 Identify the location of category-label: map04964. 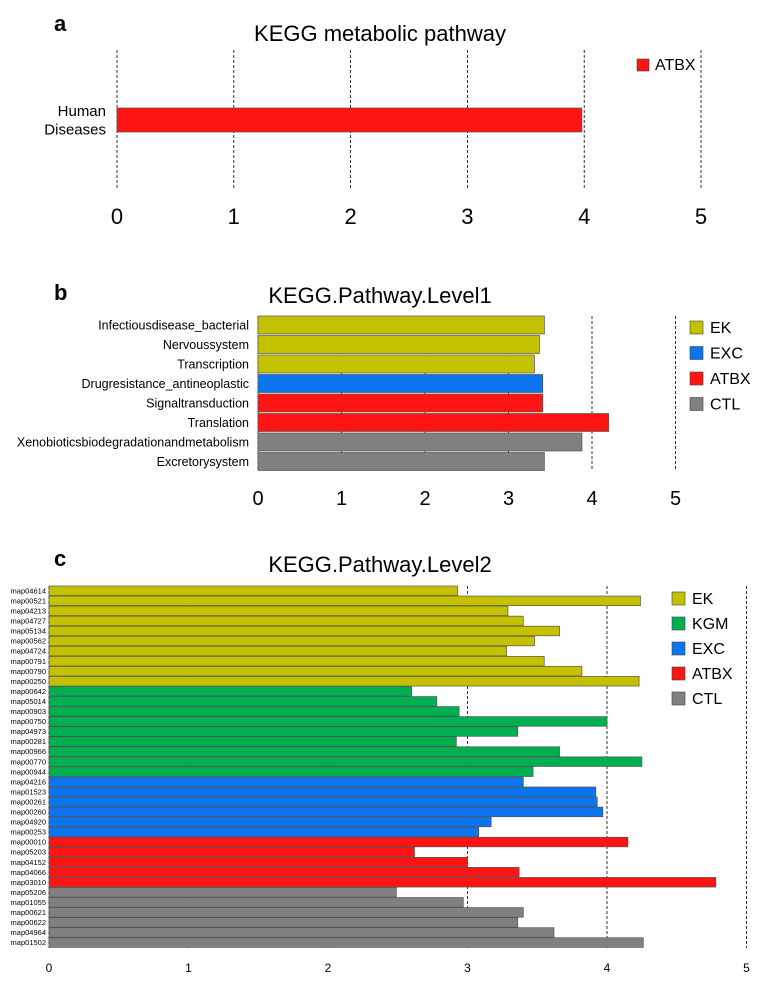
(28, 932).